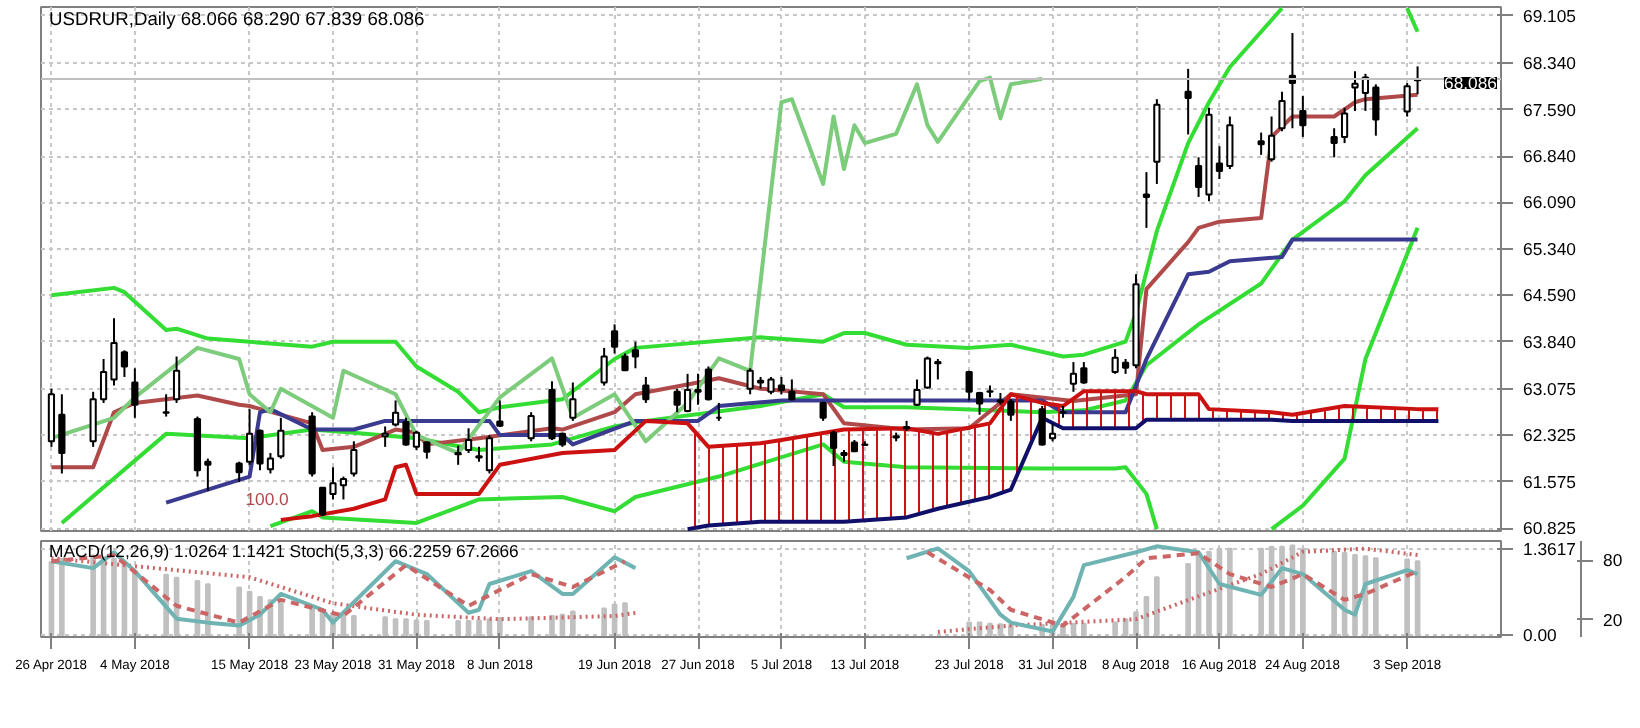 This screenshot has width=1640, height=728. I want to click on y-tick-label: 63.075, so click(1550, 389).